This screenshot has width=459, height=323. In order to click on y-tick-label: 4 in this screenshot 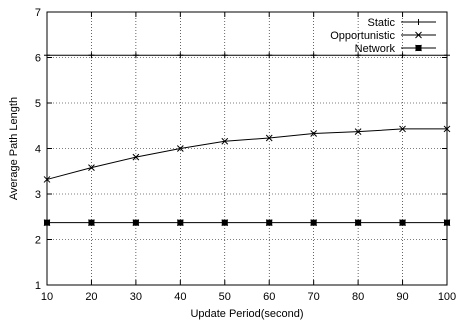, I will do `click(38, 150)`.